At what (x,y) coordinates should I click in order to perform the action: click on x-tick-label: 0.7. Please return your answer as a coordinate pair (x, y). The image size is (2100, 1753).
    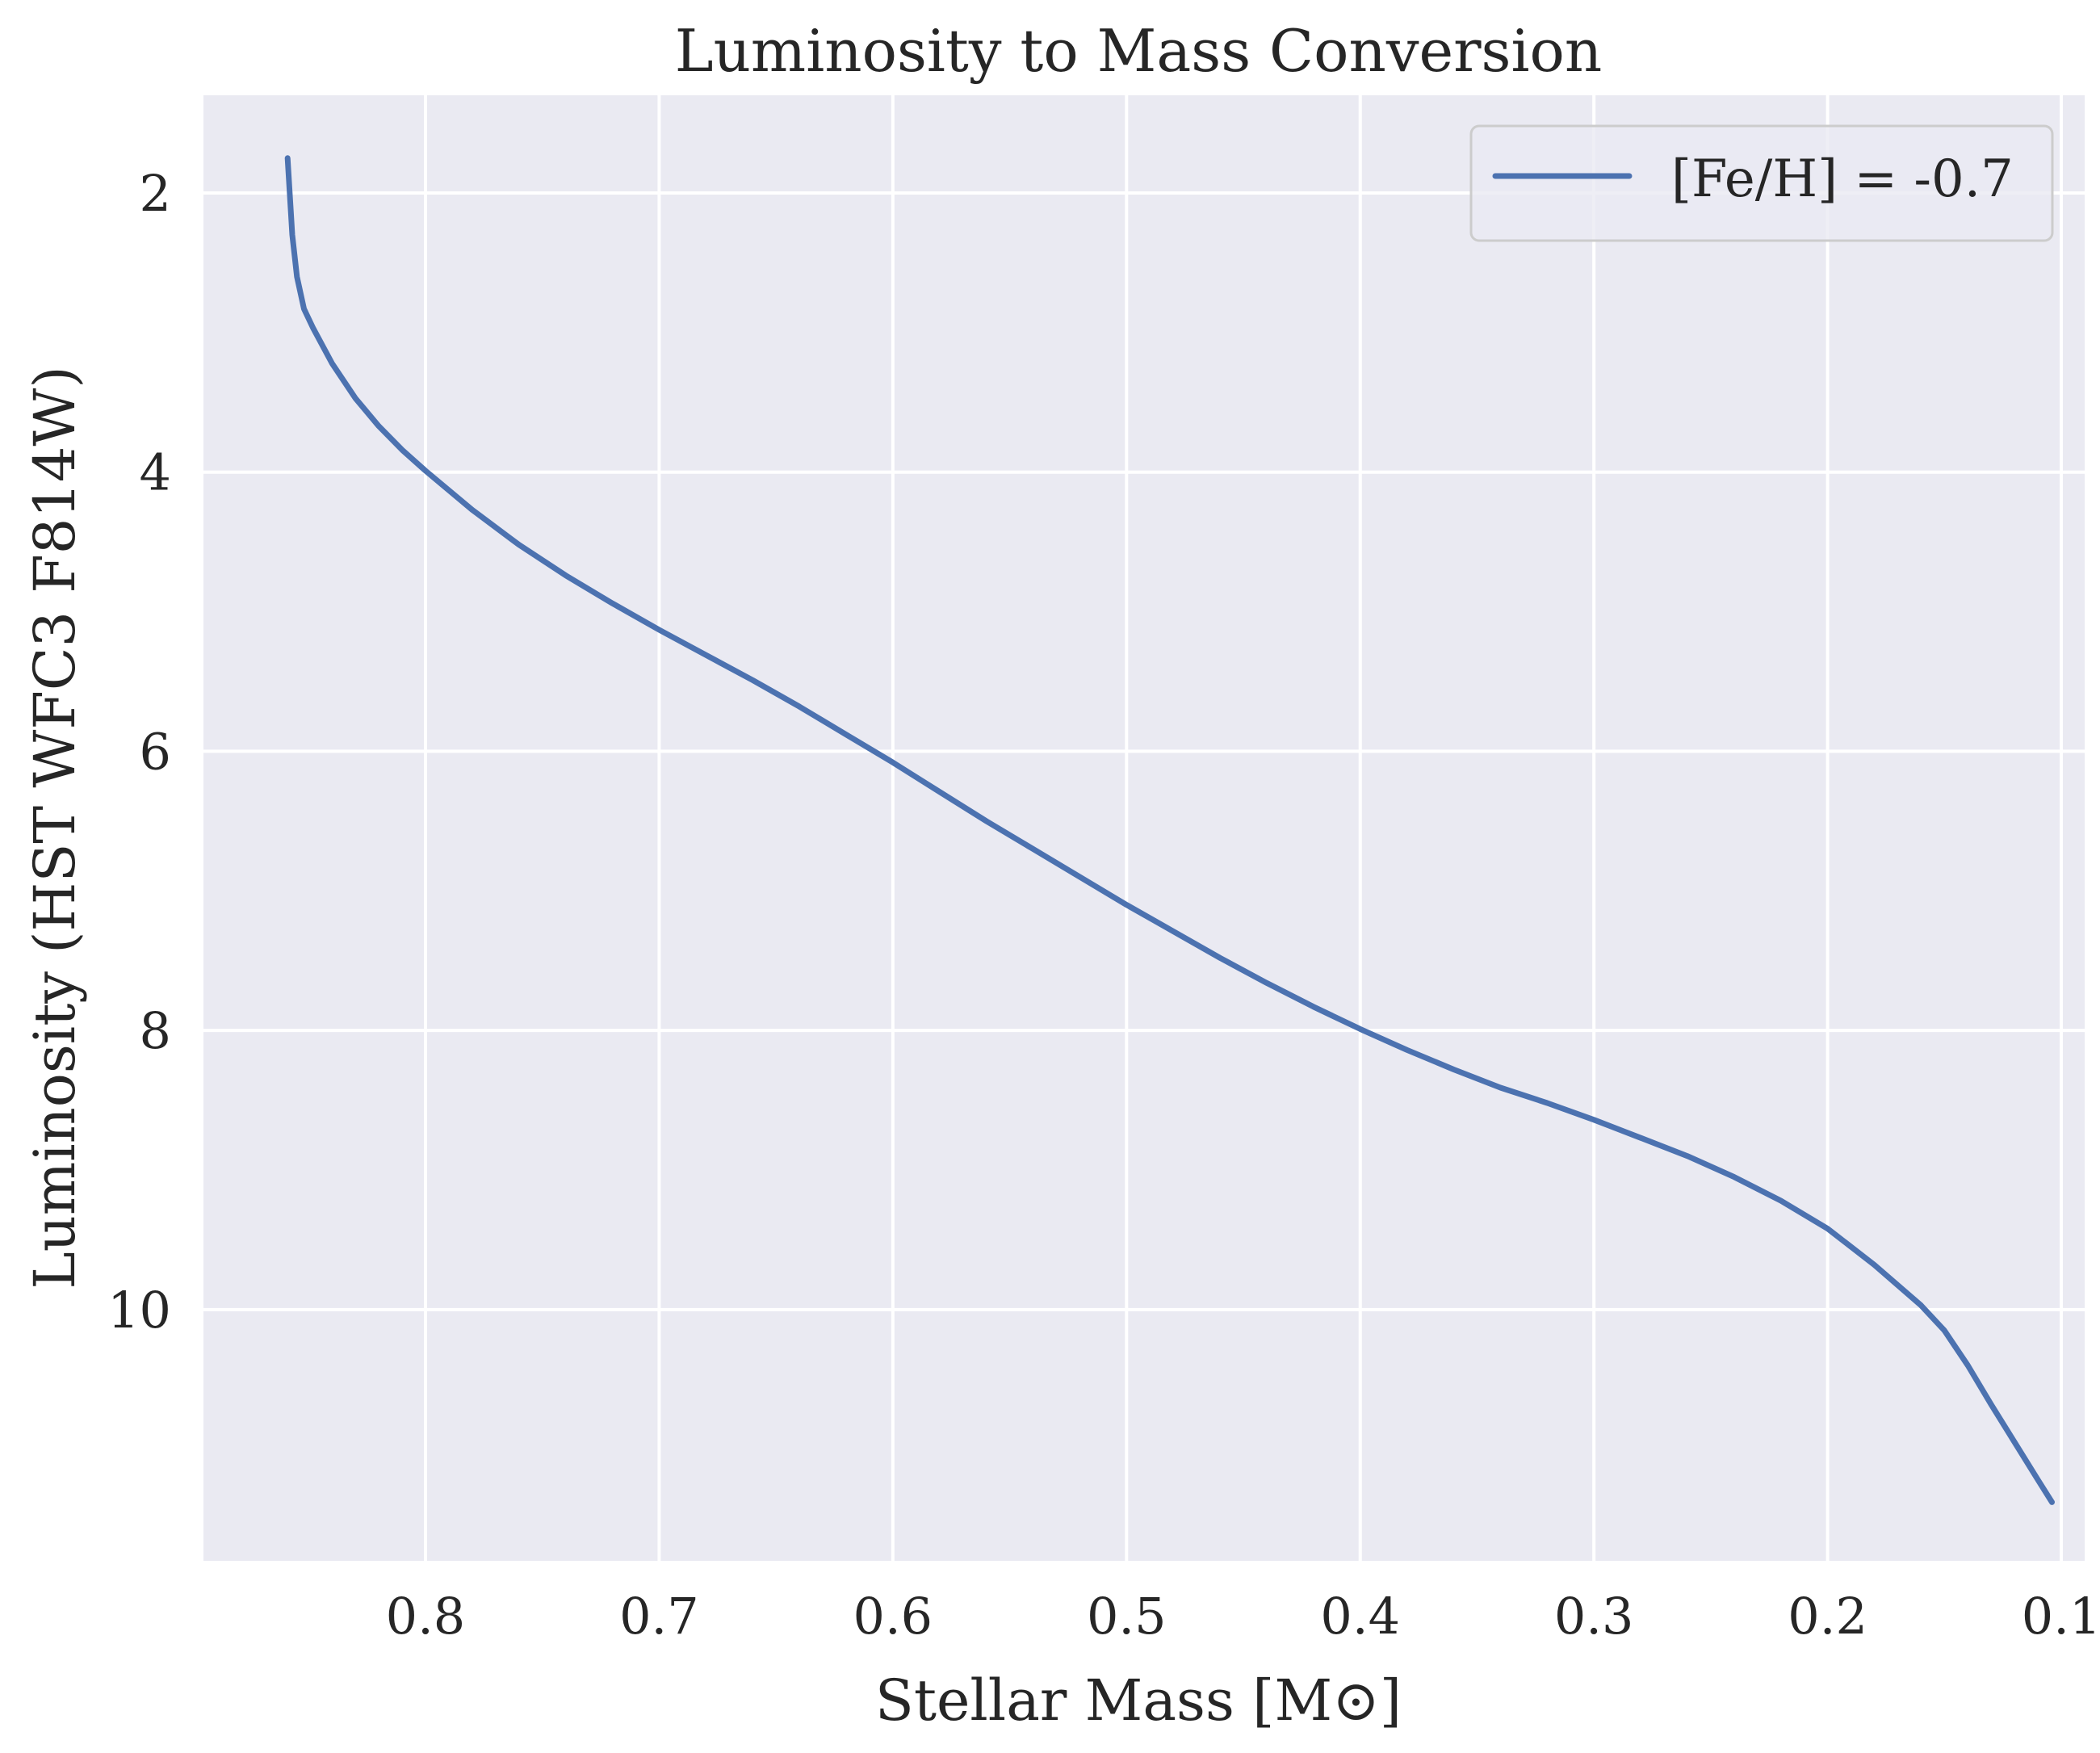
    Looking at the image, I should click on (659, 1616).